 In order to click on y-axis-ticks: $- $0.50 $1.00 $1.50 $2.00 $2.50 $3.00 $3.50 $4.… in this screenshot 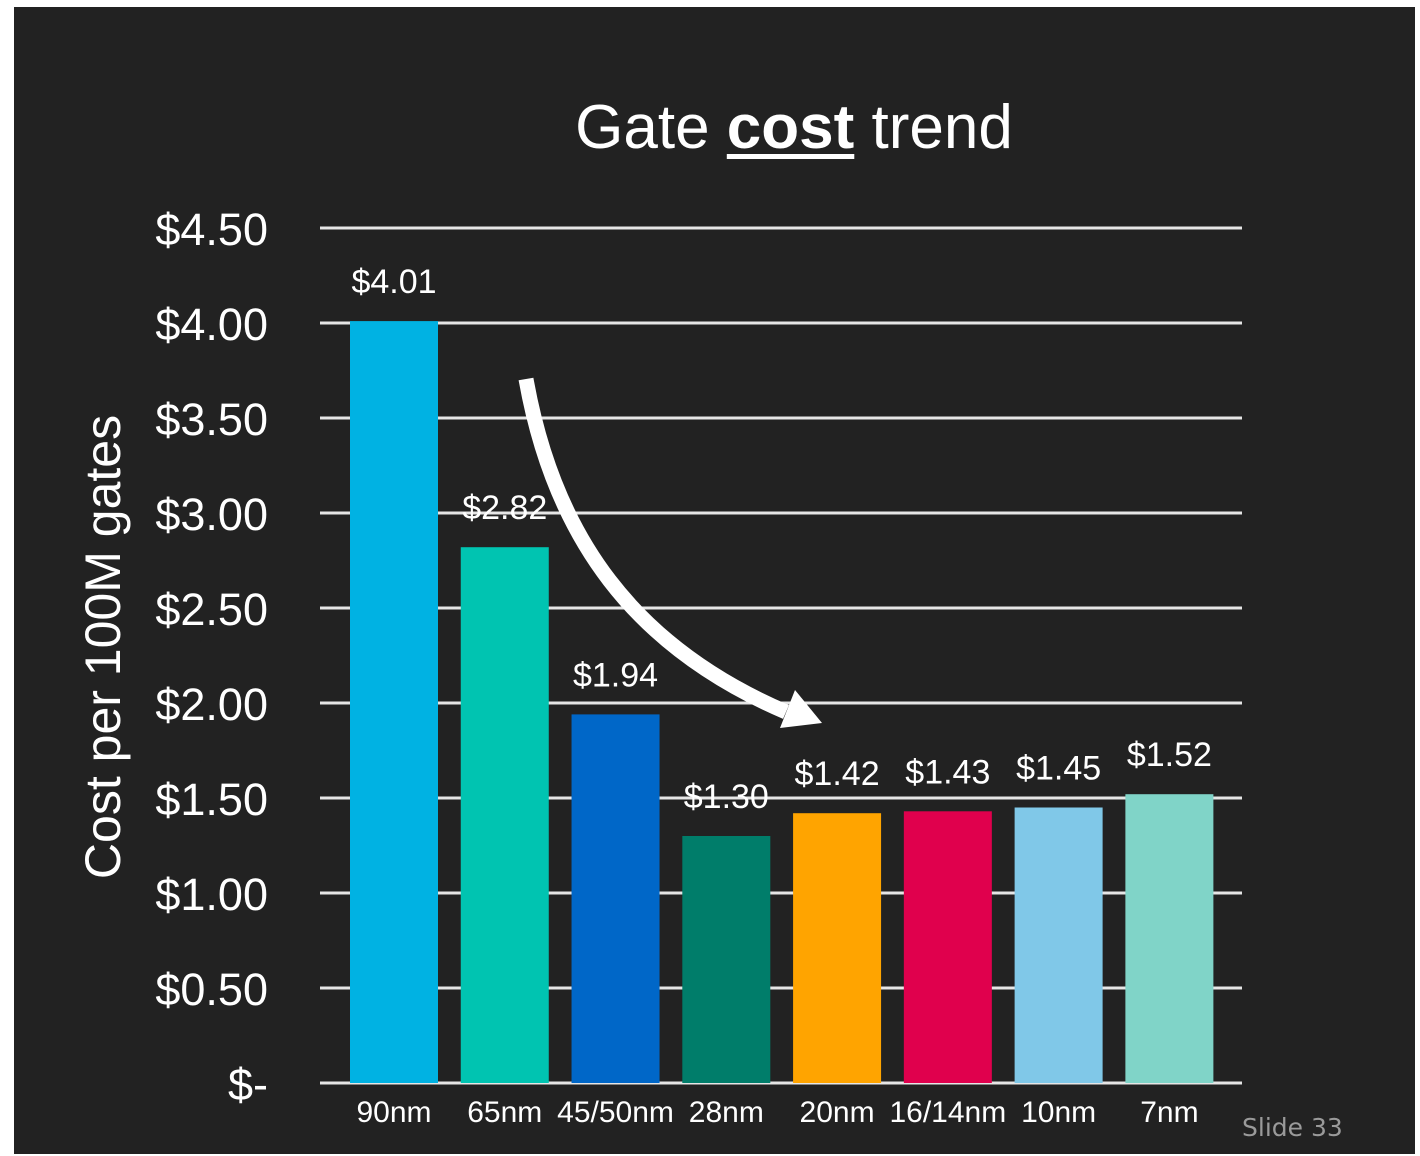, I will do `click(211, 657)`.